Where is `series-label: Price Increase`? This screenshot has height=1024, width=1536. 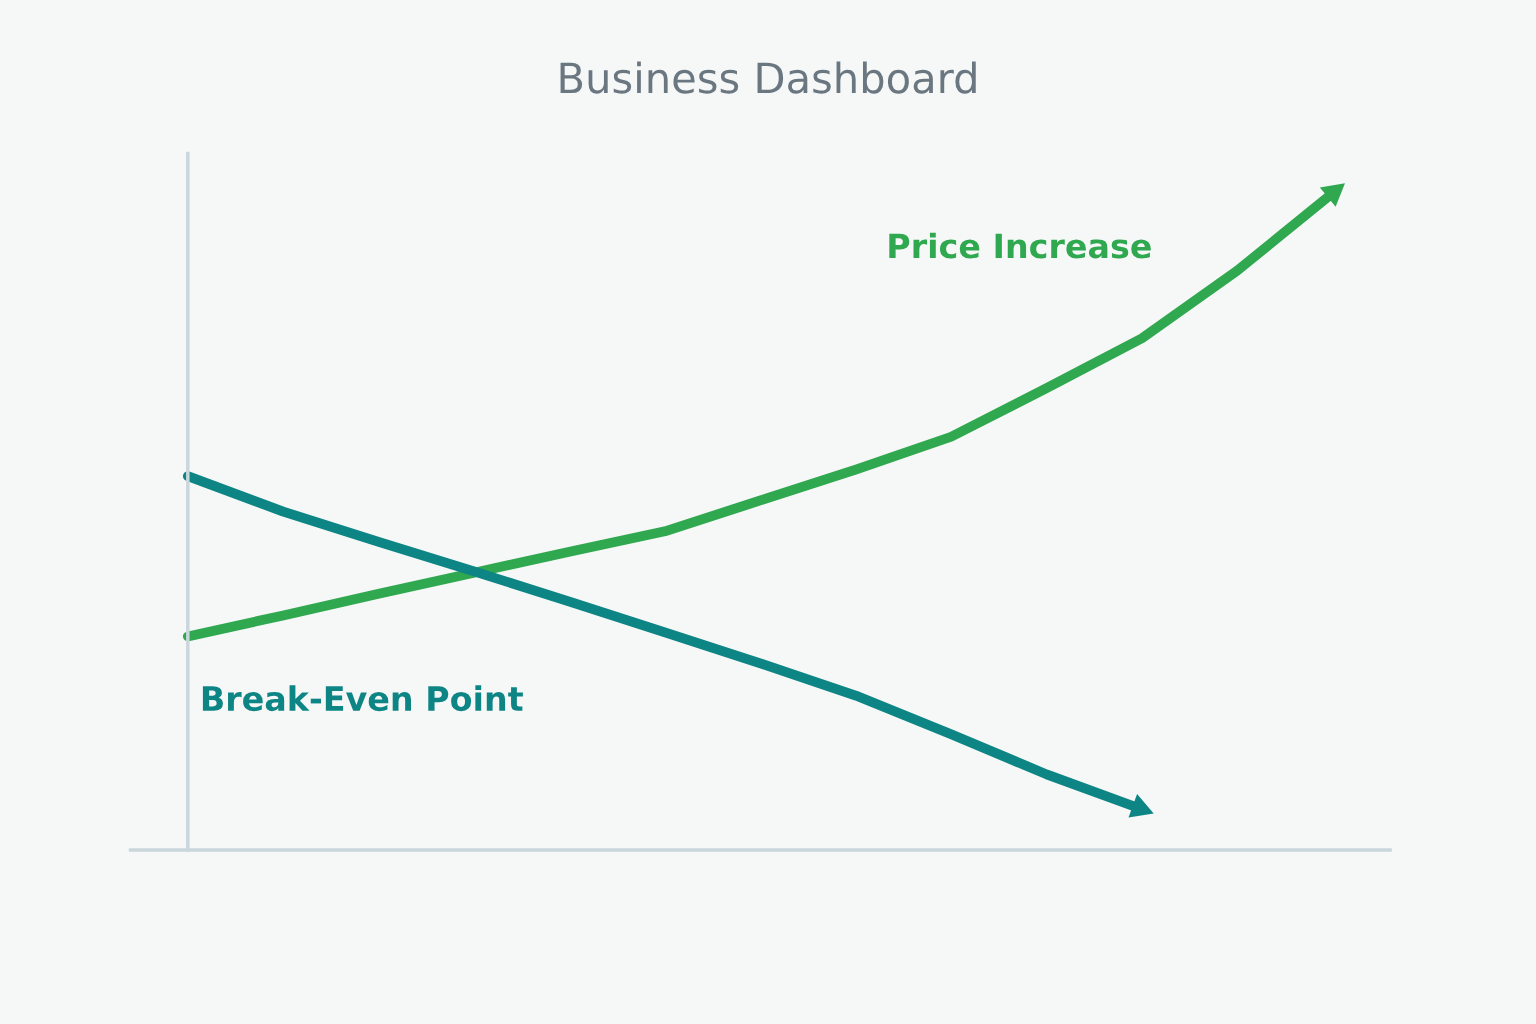
series-label: Price Increase is located at coordinates (1020, 245).